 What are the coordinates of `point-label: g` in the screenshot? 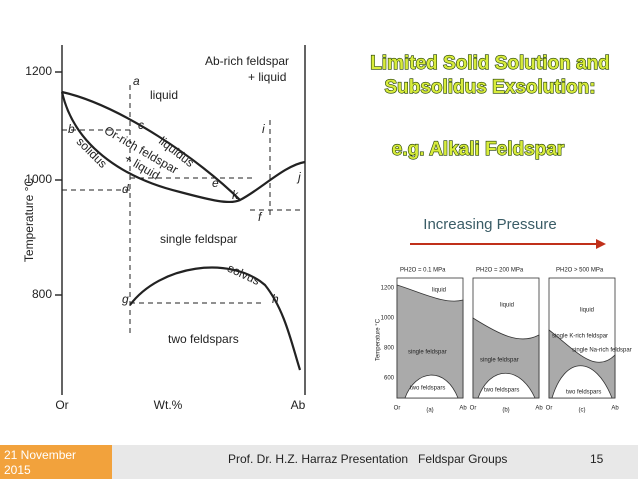 It's located at (125, 299).